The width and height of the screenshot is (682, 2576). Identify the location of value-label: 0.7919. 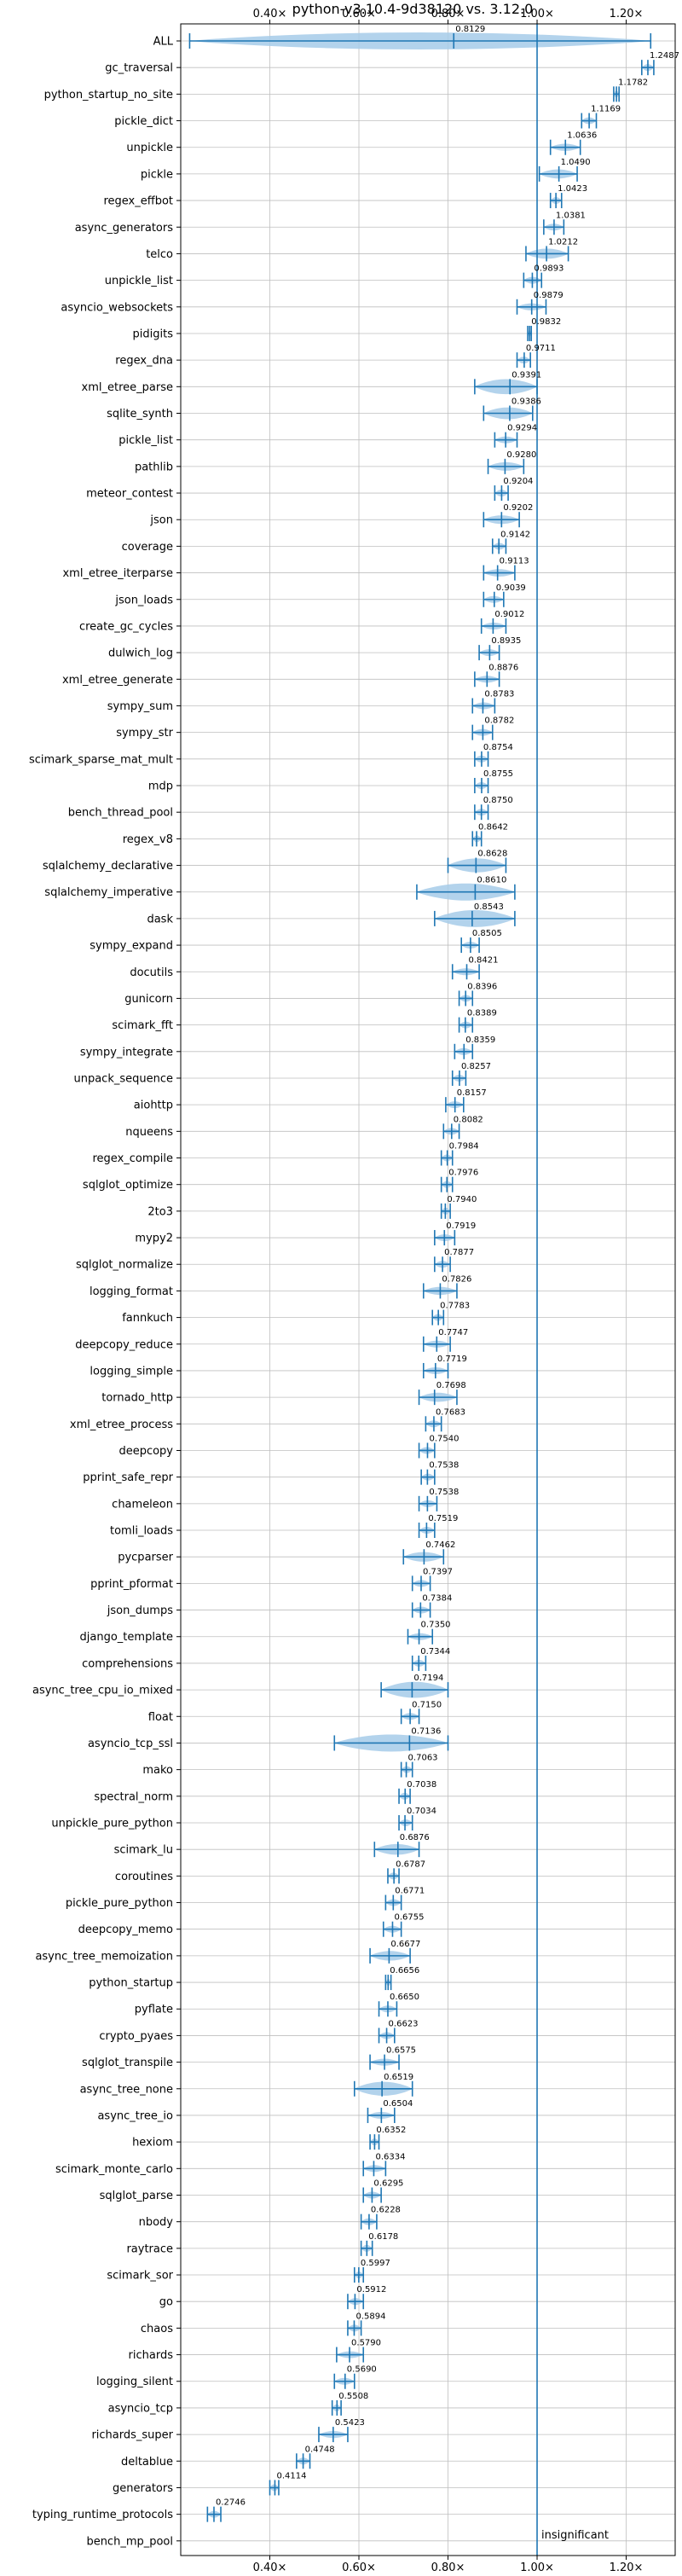
(461, 1226).